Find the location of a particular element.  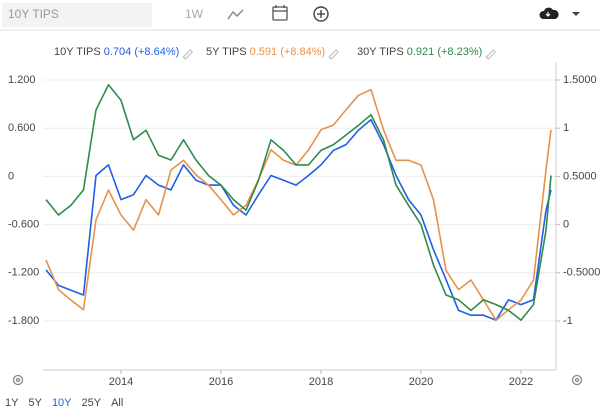

chart-style-icon is located at coordinates (235, 14).